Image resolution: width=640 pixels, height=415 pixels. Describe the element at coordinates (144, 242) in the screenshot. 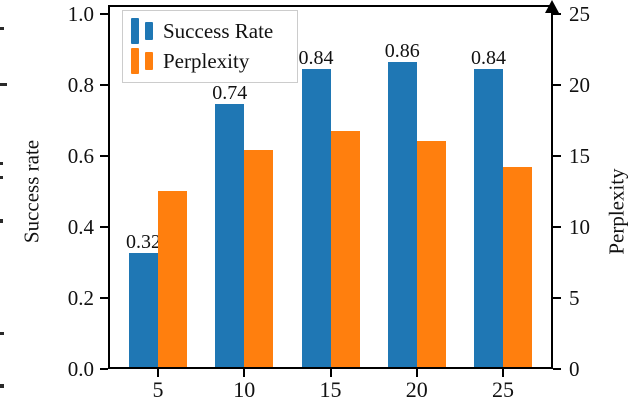

I see `bar-value-label: 0.32` at that location.